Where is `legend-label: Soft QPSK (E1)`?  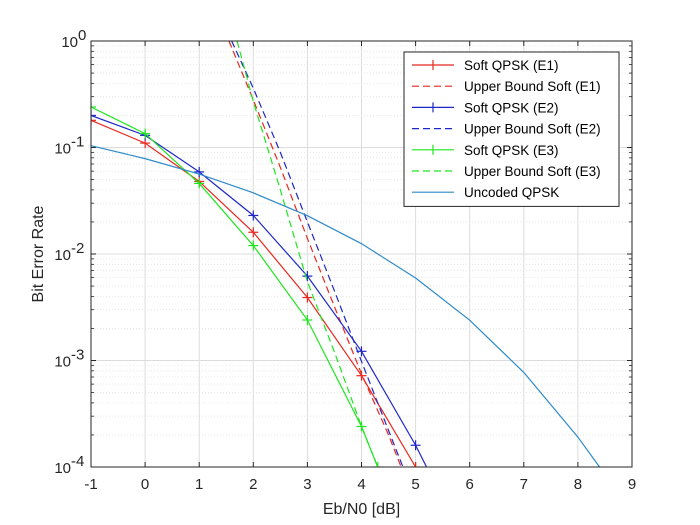
legend-label: Soft QPSK (E1) is located at coordinates (511, 65).